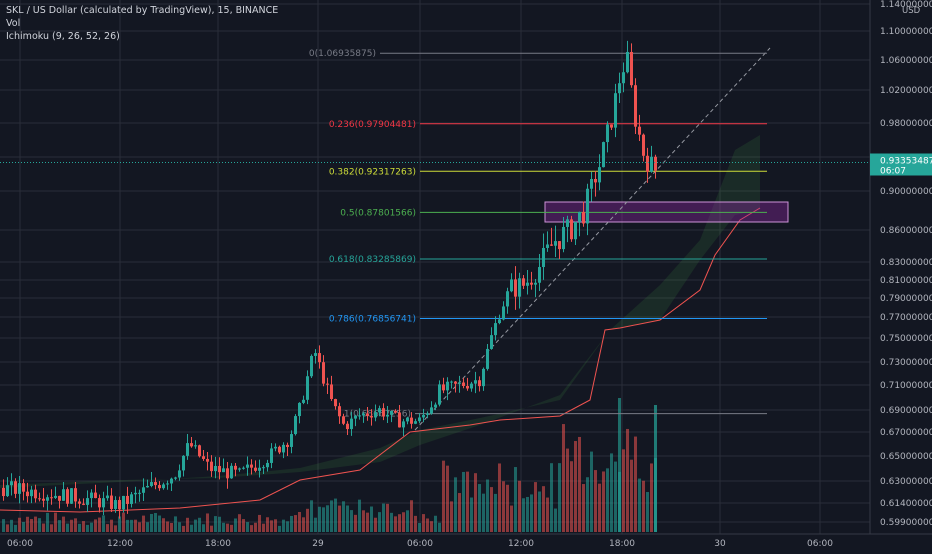 The image size is (932, 554). Describe the element at coordinates (218, 544) in the screenshot. I see `time-tick-label: 18:00` at that location.